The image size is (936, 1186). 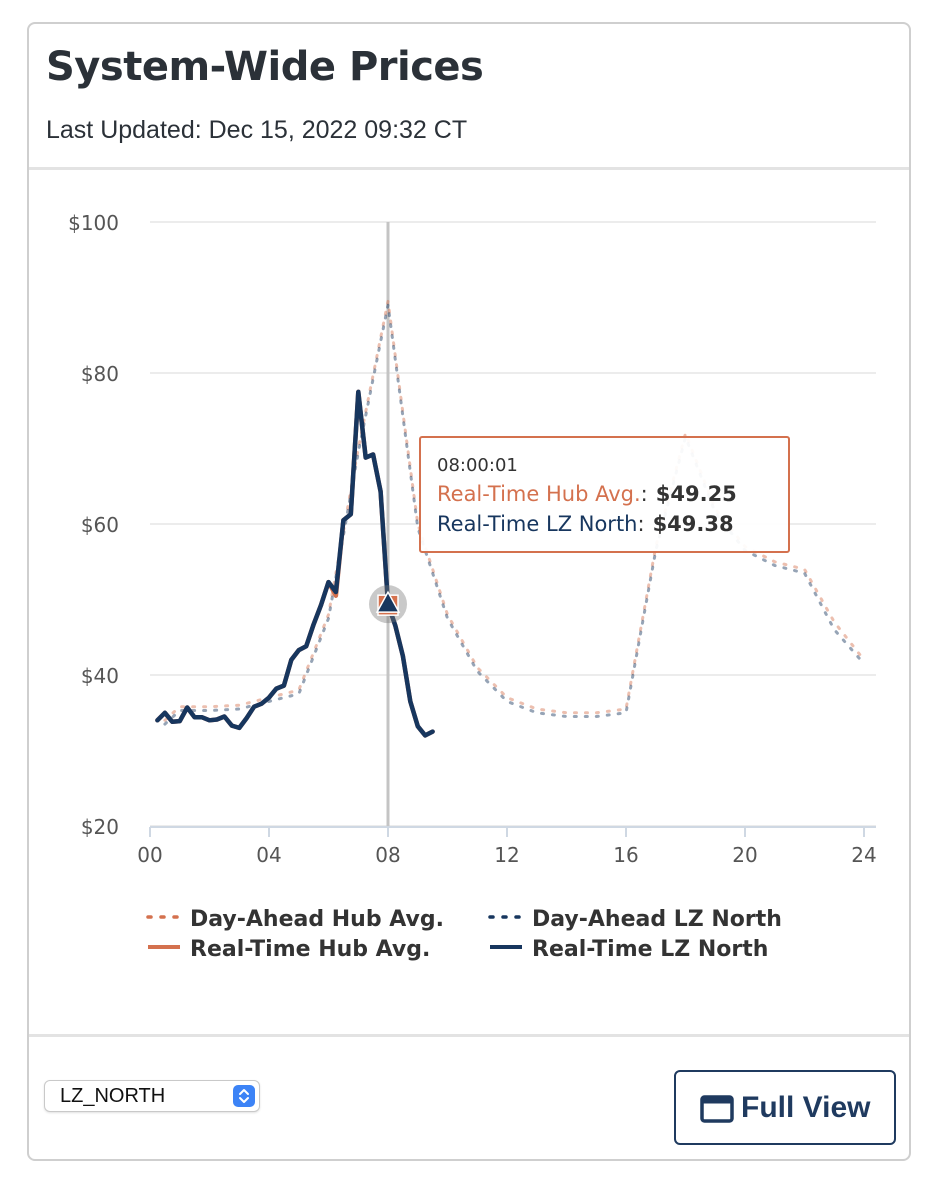 What do you see at coordinates (310, 949) in the screenshot?
I see `legend-label-real-time-hub: Real-Time Hub Avg.` at bounding box center [310, 949].